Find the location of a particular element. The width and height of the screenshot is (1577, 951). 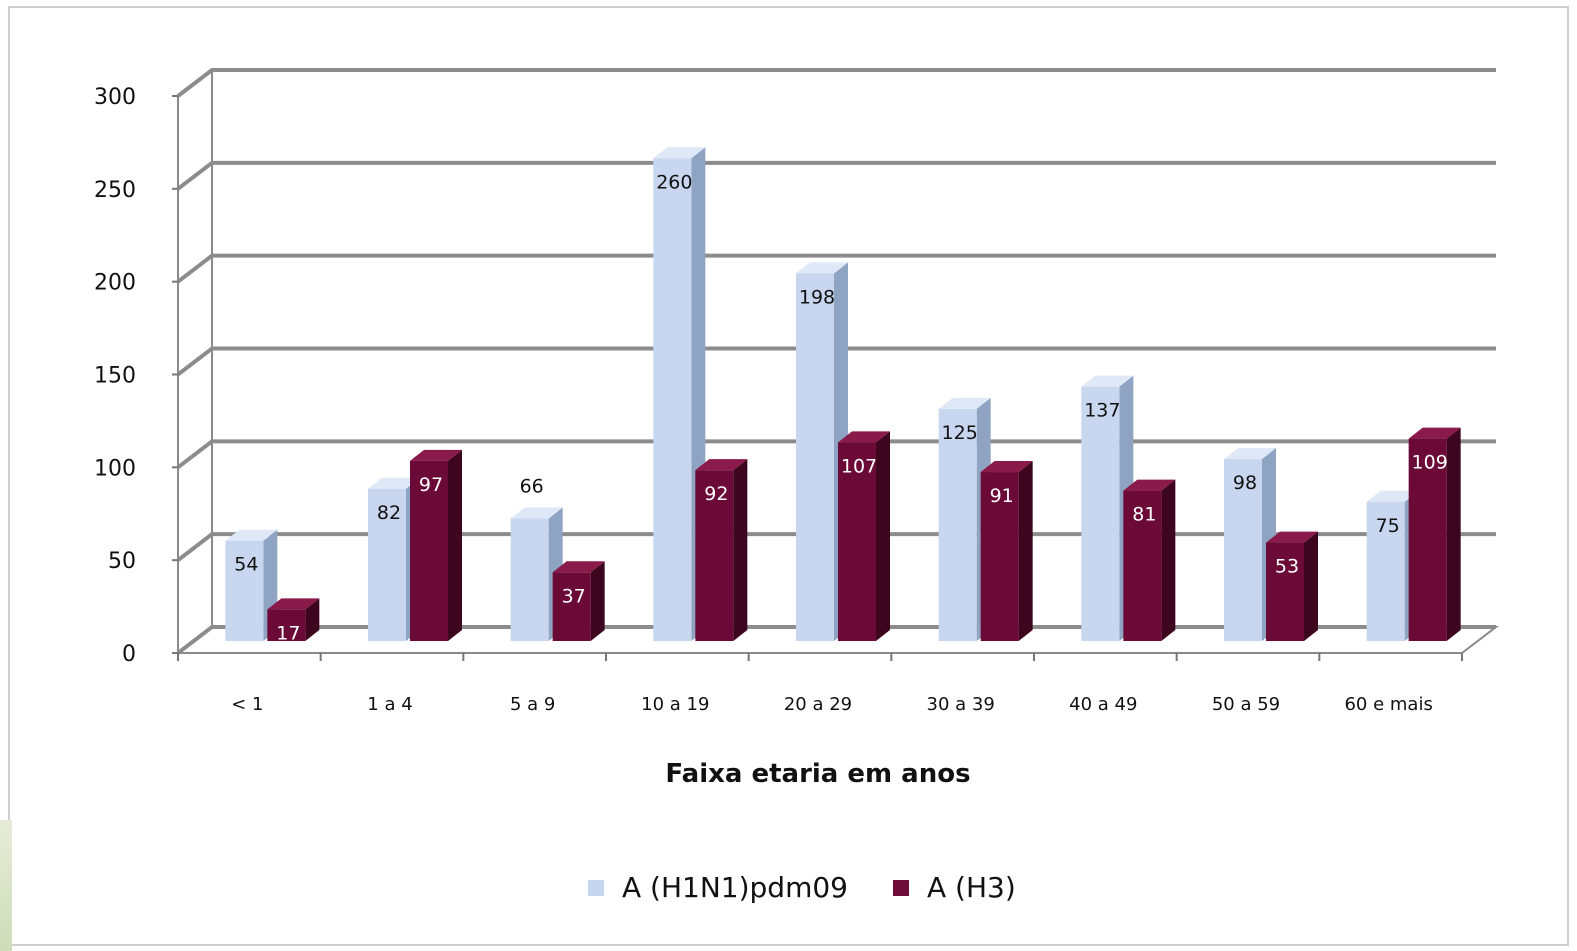

data-label: 66 is located at coordinates (532, 486).